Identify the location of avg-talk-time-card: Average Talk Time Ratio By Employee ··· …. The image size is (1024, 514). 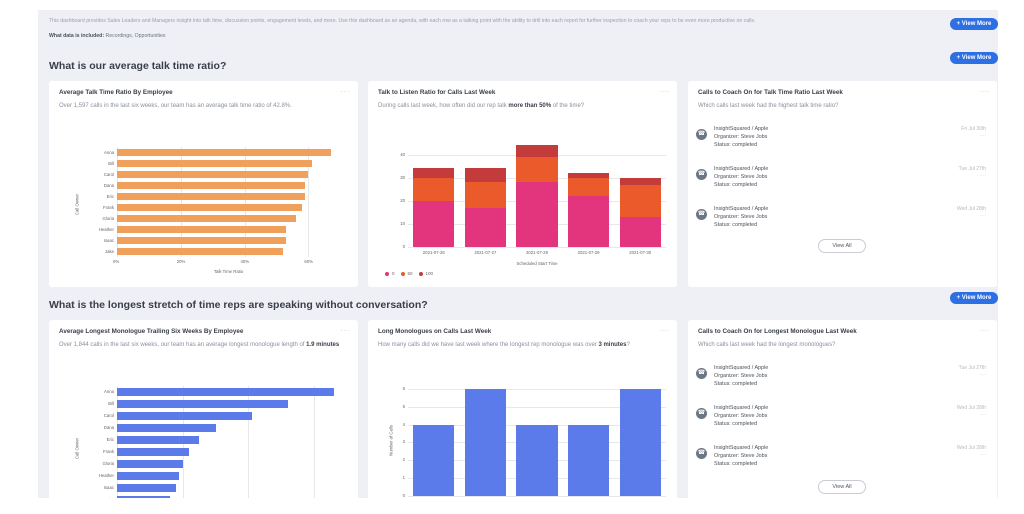
(203, 184).